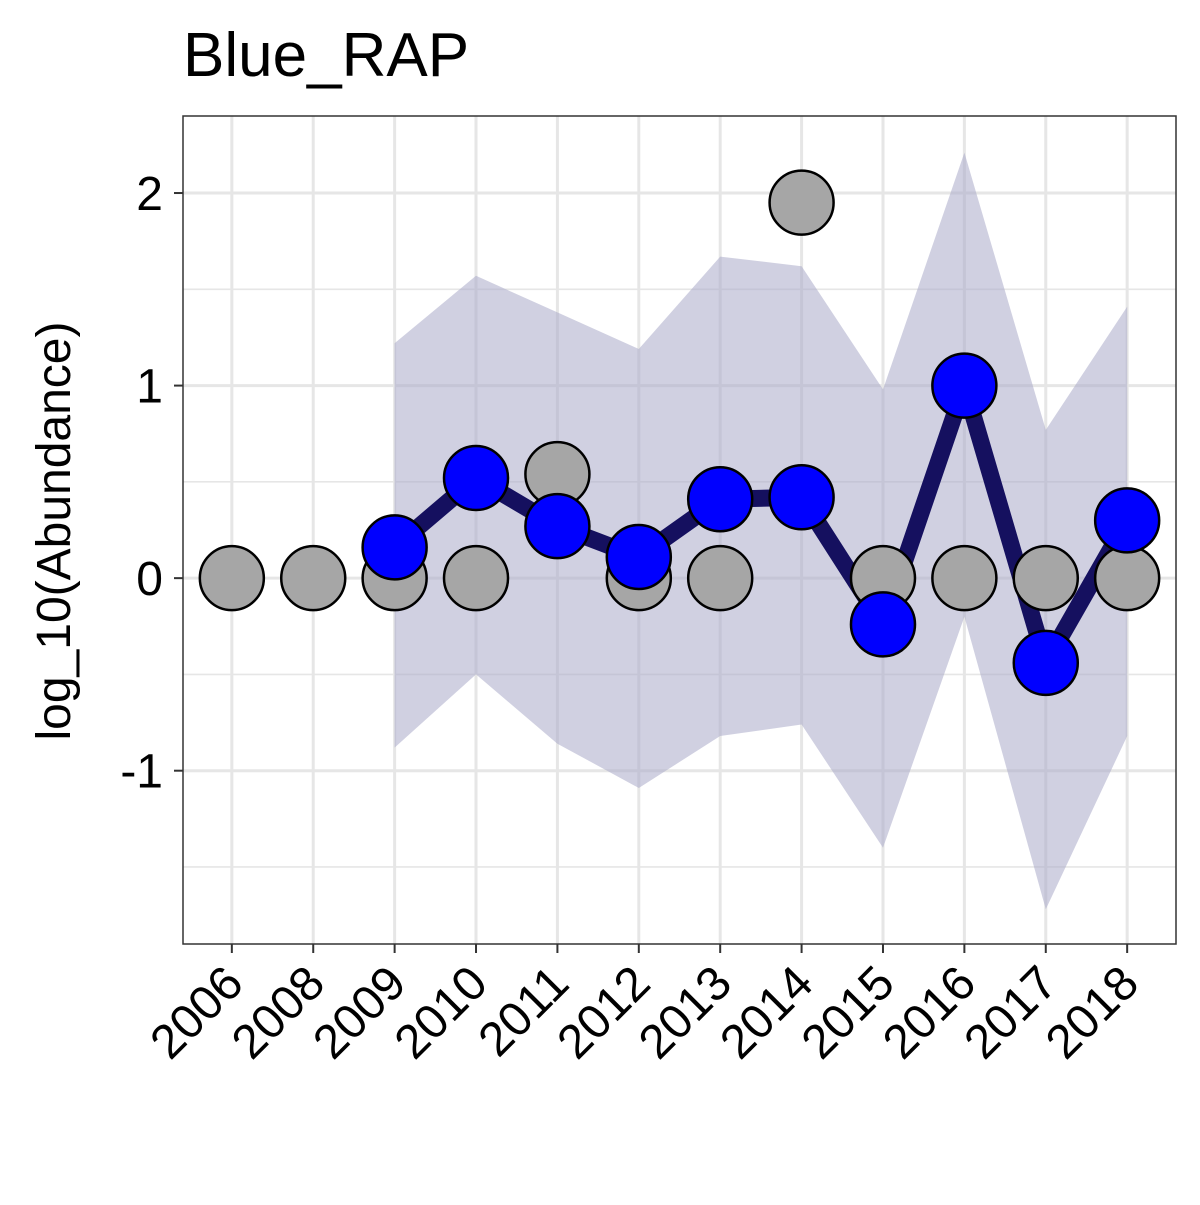 The height and width of the screenshot is (1205, 1200). Describe the element at coordinates (149, 387) in the screenshot. I see `y-tick-label: 1` at that location.